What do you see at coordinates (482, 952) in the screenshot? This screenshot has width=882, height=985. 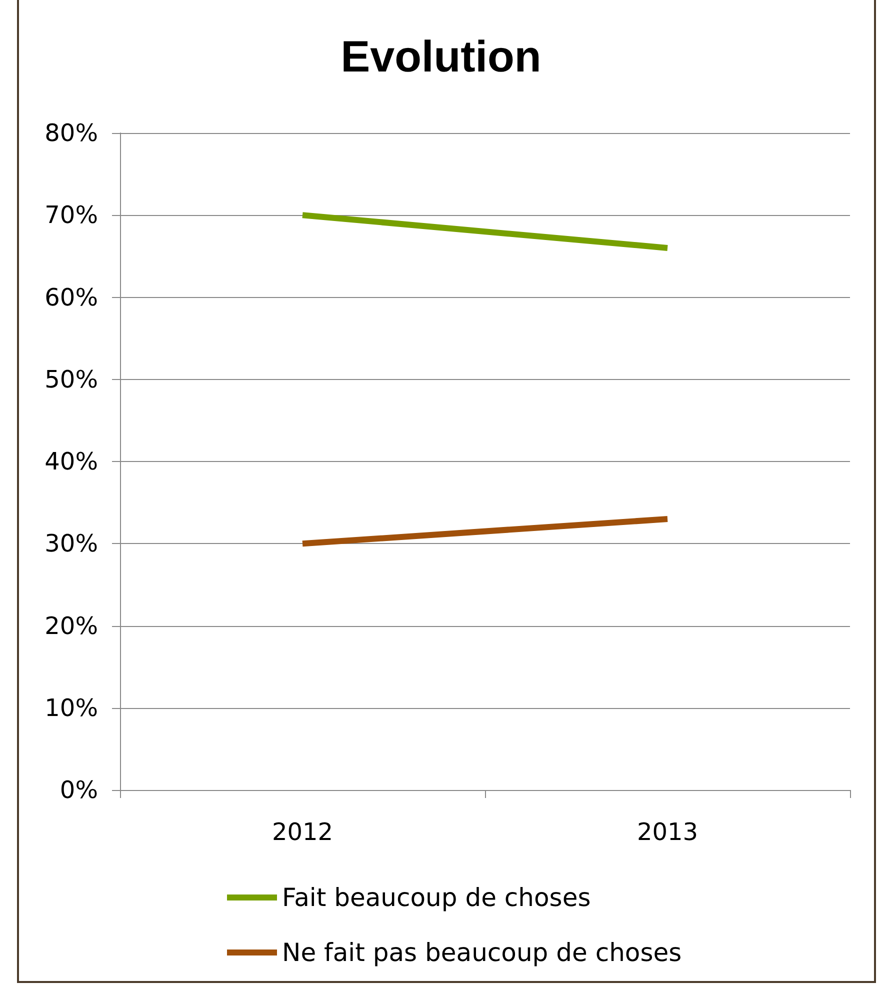 I see `legend-label: Ne fait pas beaucoup de choses` at bounding box center [482, 952].